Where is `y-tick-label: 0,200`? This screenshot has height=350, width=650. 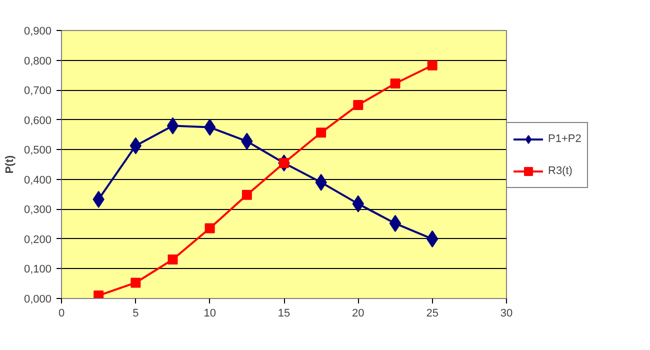 y-tick-label: 0,200 is located at coordinates (38, 240).